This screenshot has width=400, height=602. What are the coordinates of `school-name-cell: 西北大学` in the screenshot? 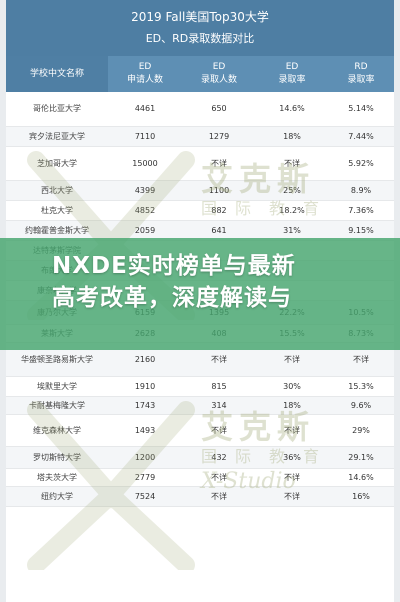 It's located at (57, 190).